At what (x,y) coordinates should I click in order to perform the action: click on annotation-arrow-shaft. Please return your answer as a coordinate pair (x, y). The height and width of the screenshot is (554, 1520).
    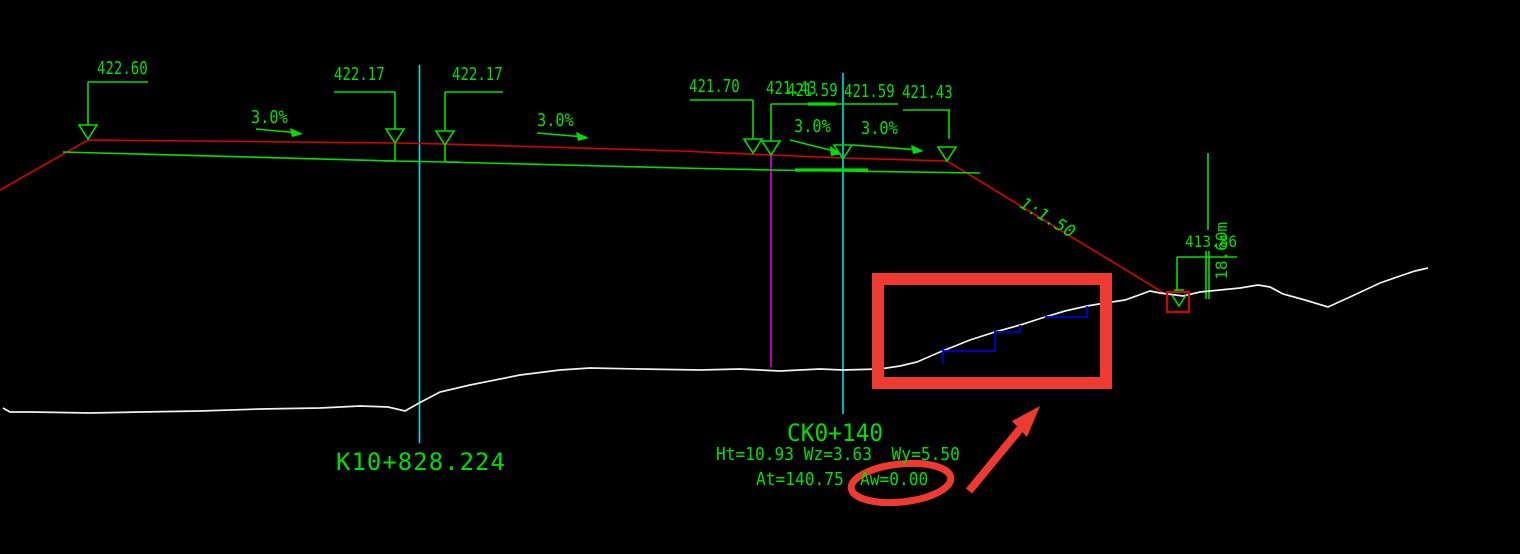
    Looking at the image, I should click on (994, 460).